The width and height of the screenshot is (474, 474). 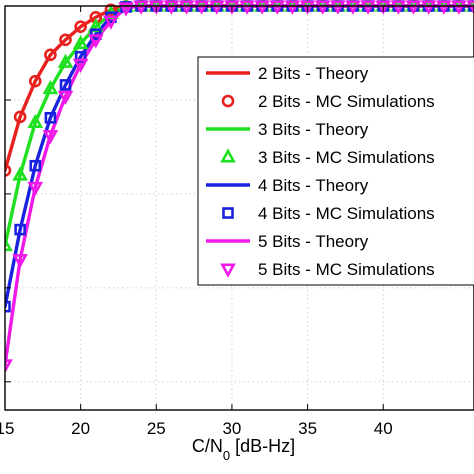 I want to click on legend-label: 4 Bits - Theory, so click(x=313, y=185).